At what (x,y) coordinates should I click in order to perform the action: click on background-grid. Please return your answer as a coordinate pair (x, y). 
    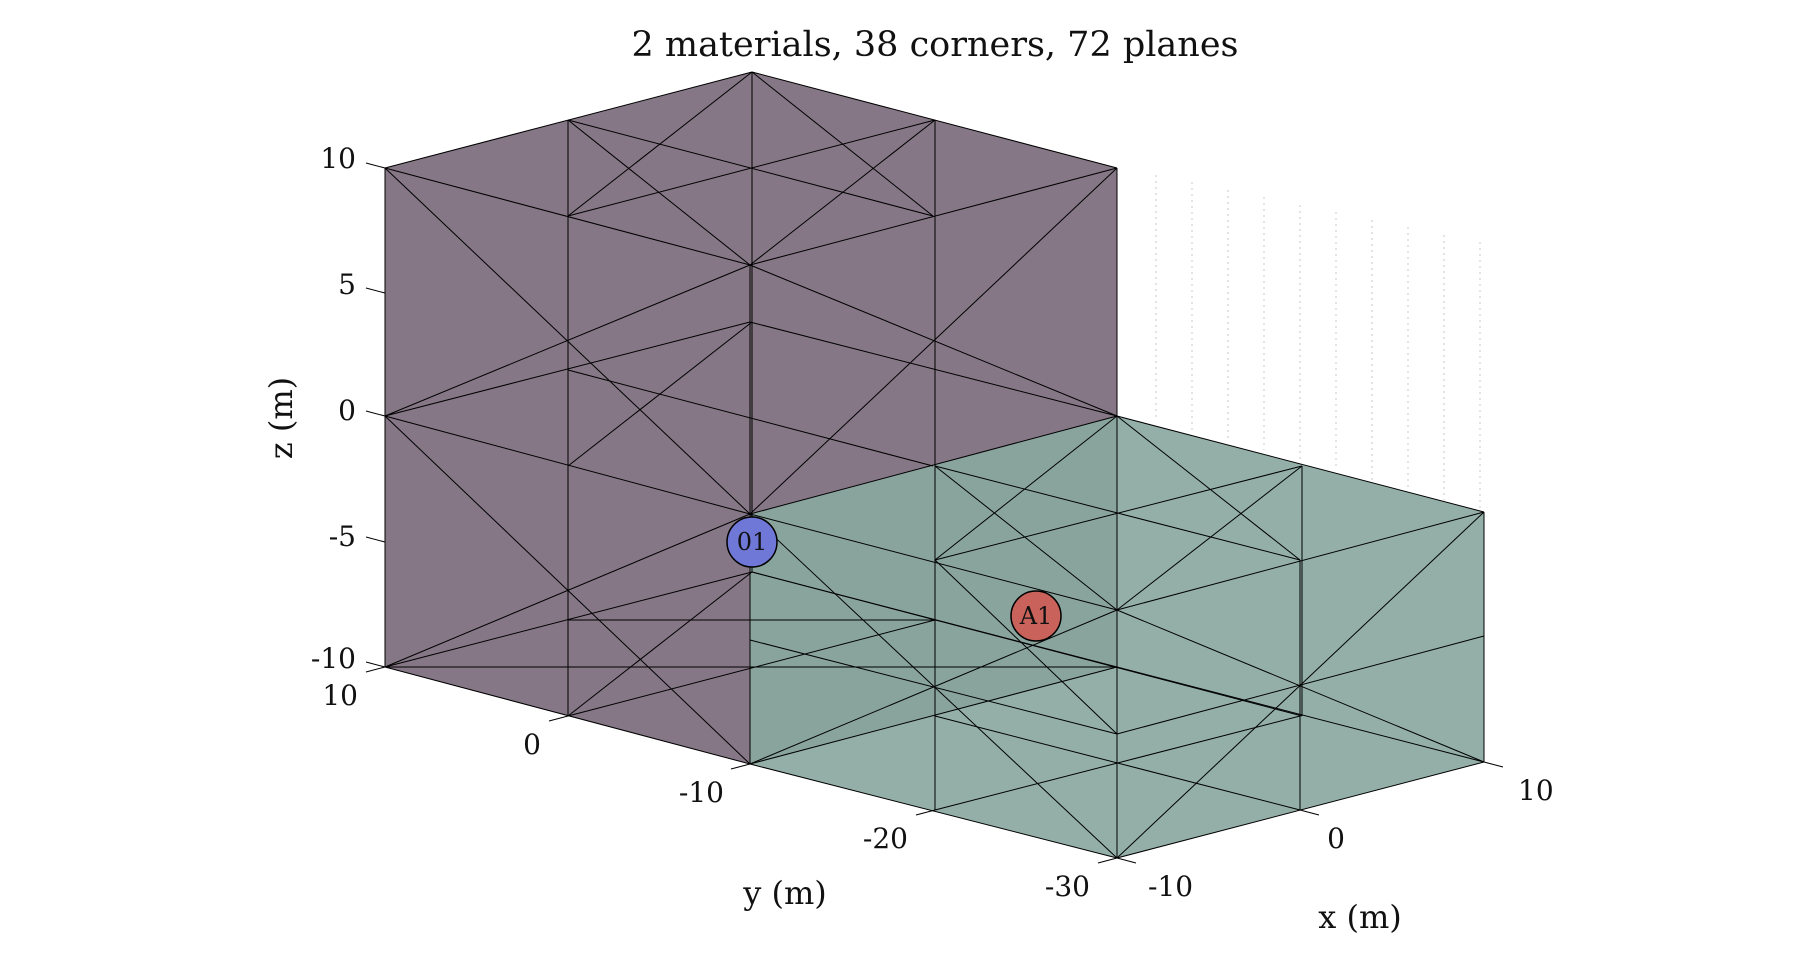
    Looking at the image, I should click on (1318, 342).